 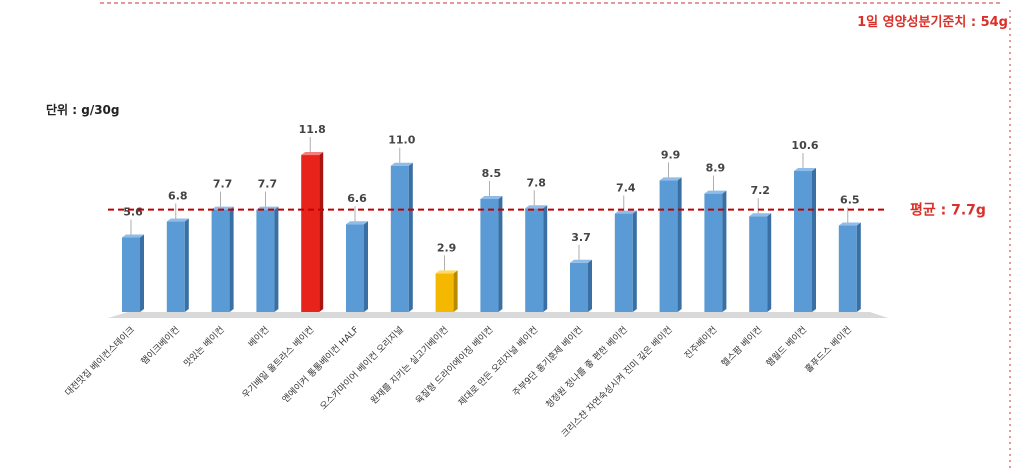 What do you see at coordinates (312, 129) in the screenshot?
I see `value-label-5: 11.8` at bounding box center [312, 129].